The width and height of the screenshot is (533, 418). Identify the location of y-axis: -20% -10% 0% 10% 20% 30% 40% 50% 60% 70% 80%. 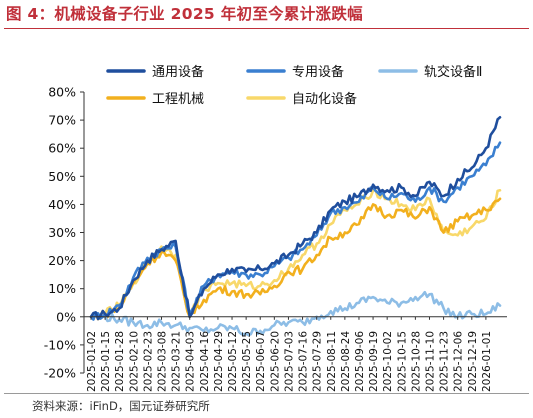
(64, 233).